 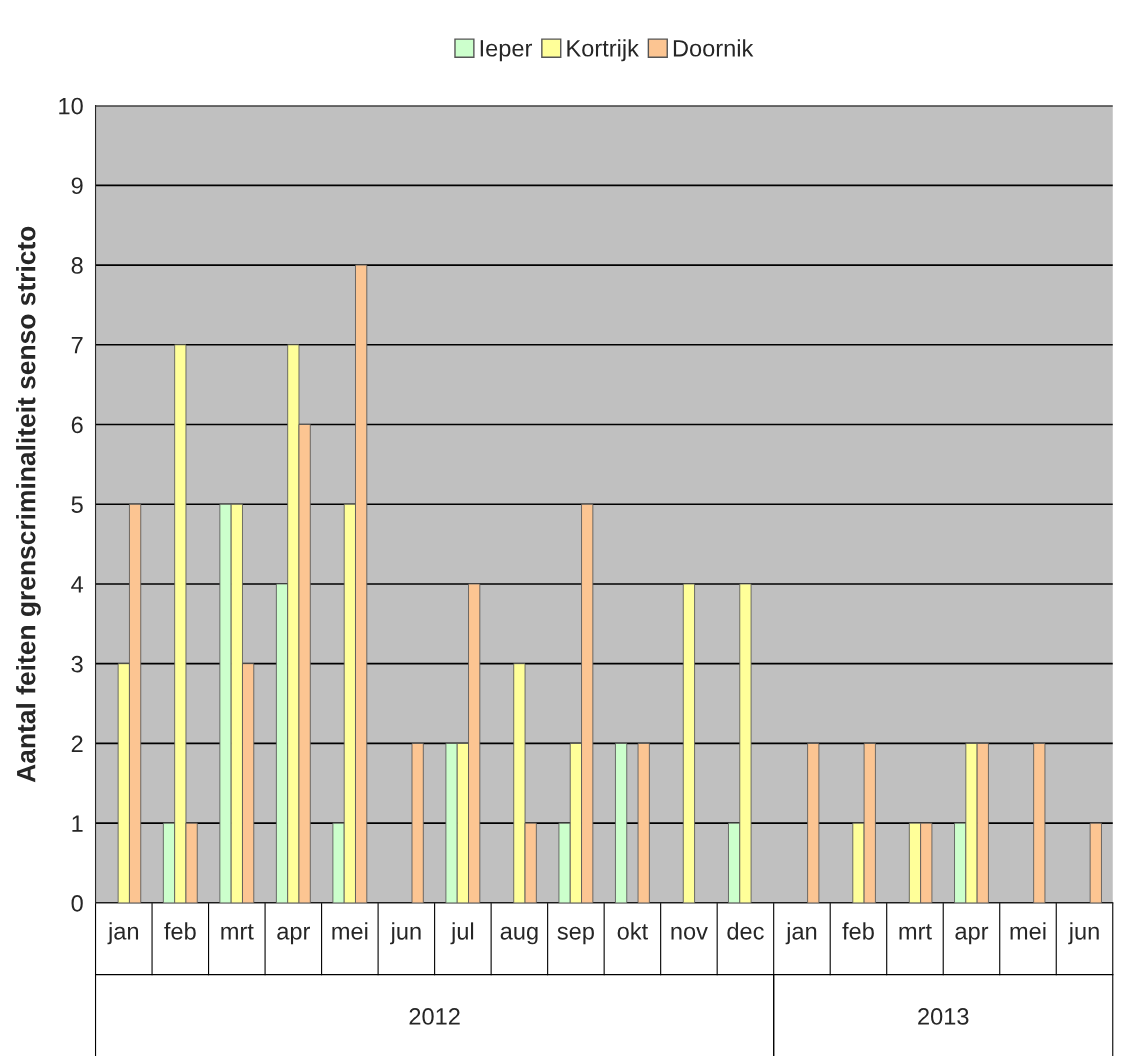 What do you see at coordinates (632, 931) in the screenshot?
I see `x-tick-label: okt` at bounding box center [632, 931].